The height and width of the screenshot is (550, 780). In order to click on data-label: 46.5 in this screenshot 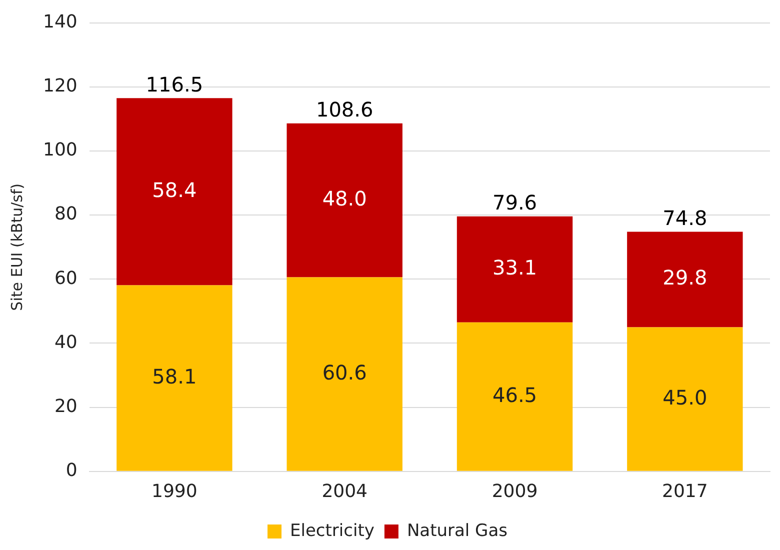, I will do `click(515, 394)`.